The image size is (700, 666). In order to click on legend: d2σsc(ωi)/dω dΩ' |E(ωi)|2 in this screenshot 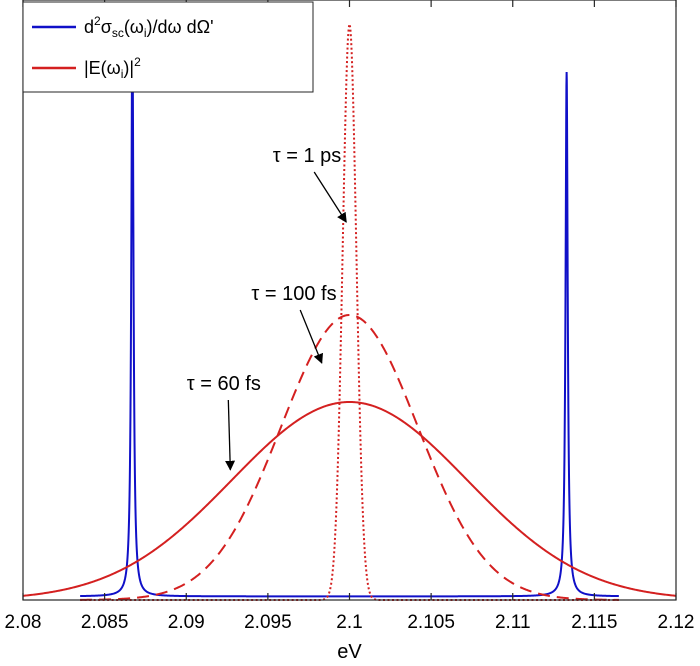, I will do `click(168, 47)`.